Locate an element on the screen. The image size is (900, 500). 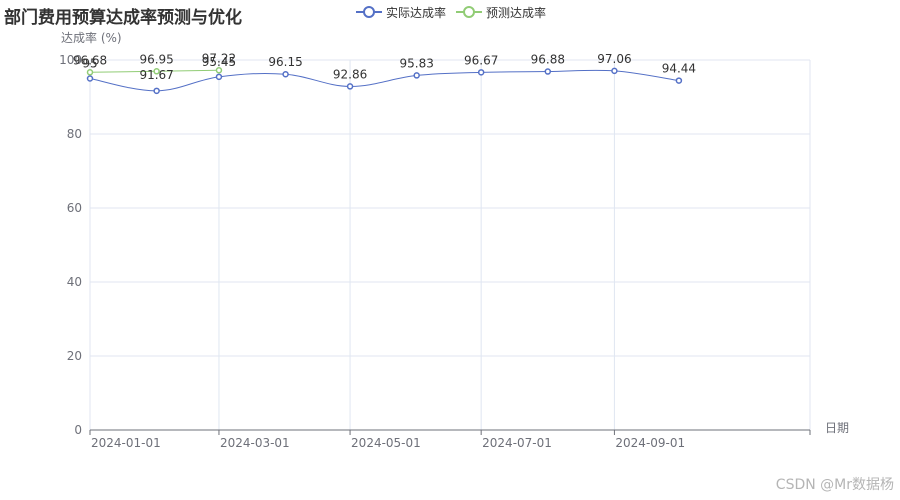
data-label-actual: 91.67 is located at coordinates (156, 75).